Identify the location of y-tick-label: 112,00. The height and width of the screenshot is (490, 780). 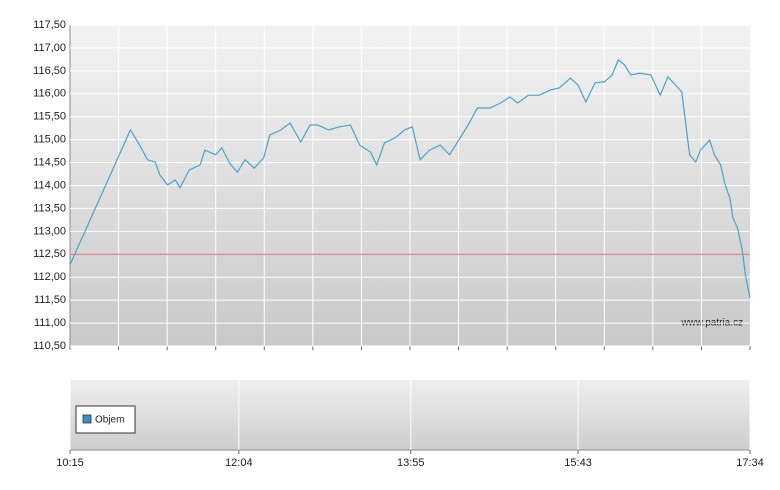
(49, 277).